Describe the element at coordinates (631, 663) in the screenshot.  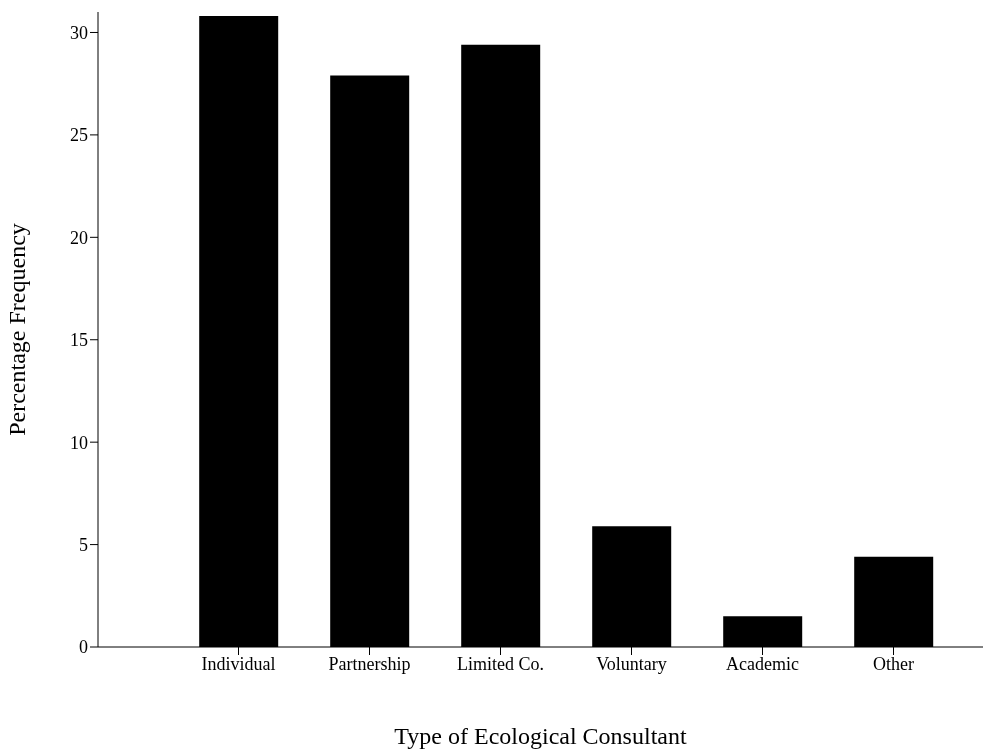
I see `x-tick-label: Voluntary` at that location.